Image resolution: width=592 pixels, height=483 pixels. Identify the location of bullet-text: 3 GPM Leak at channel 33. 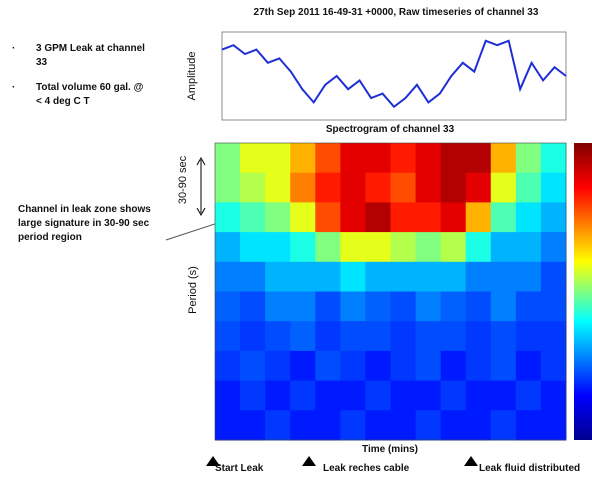
(90, 55).